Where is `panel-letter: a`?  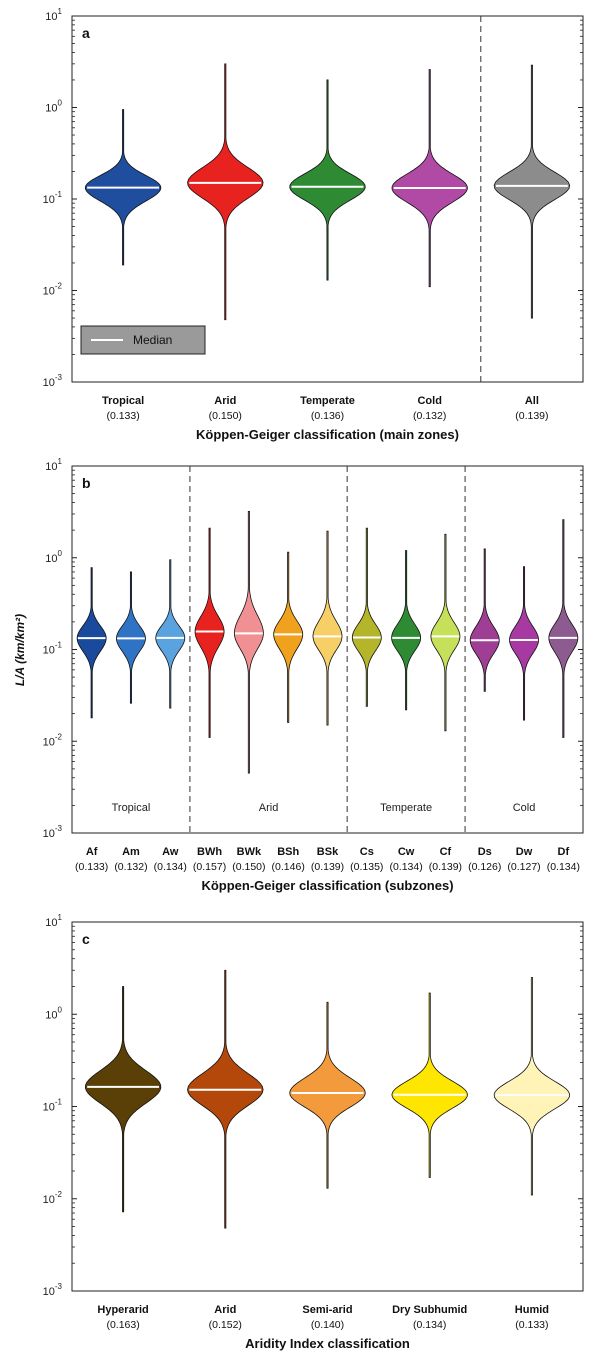 panel-letter: a is located at coordinates (86, 33).